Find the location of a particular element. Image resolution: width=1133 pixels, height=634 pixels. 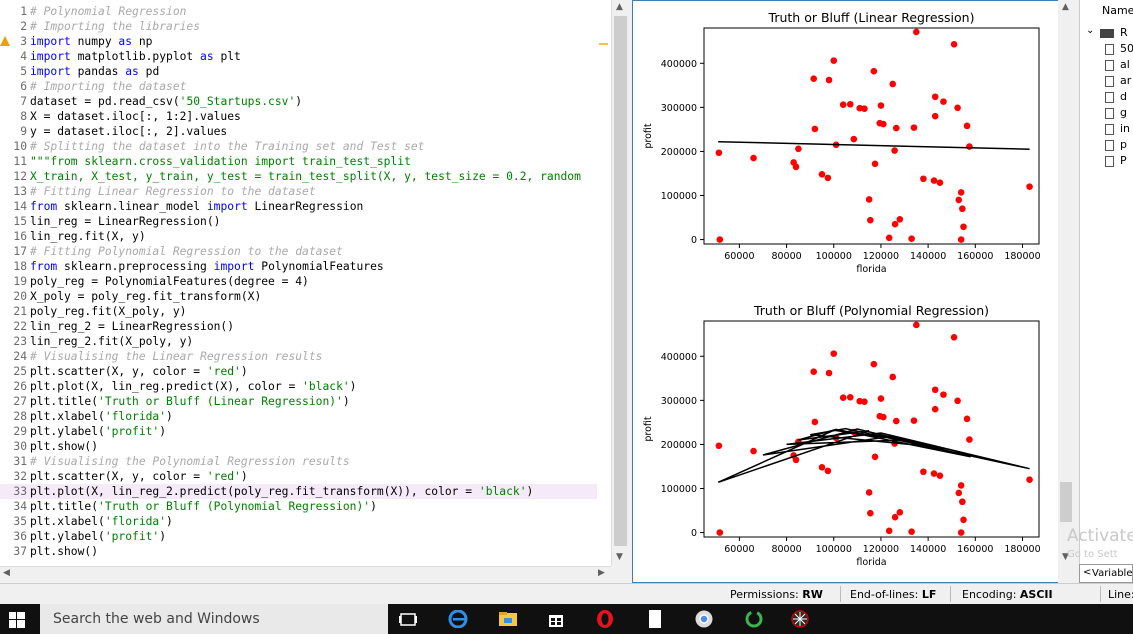

file-explorer-icon is located at coordinates (508, 619).